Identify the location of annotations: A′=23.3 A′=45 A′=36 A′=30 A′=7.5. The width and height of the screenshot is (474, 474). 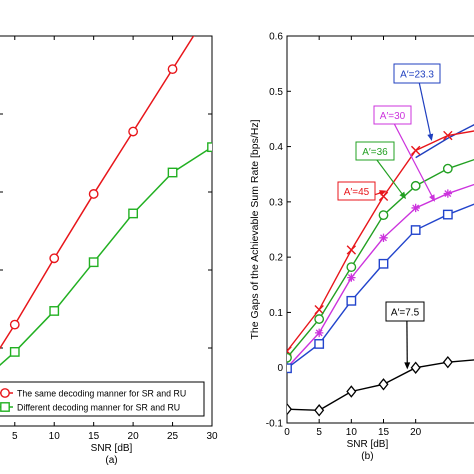
(389, 216).